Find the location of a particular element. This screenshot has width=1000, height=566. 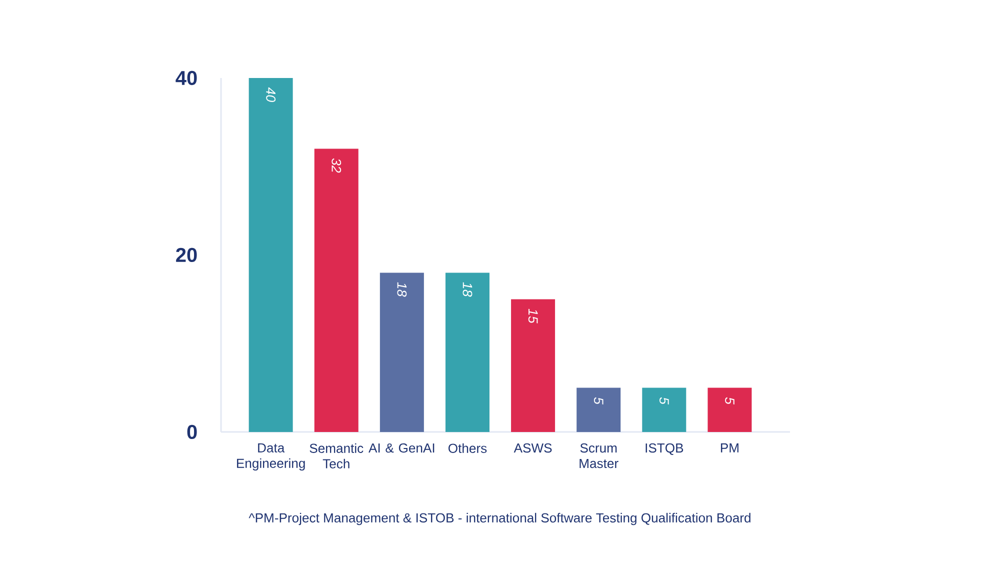

x-tick-label: Semantic Tech is located at coordinates (337, 455).